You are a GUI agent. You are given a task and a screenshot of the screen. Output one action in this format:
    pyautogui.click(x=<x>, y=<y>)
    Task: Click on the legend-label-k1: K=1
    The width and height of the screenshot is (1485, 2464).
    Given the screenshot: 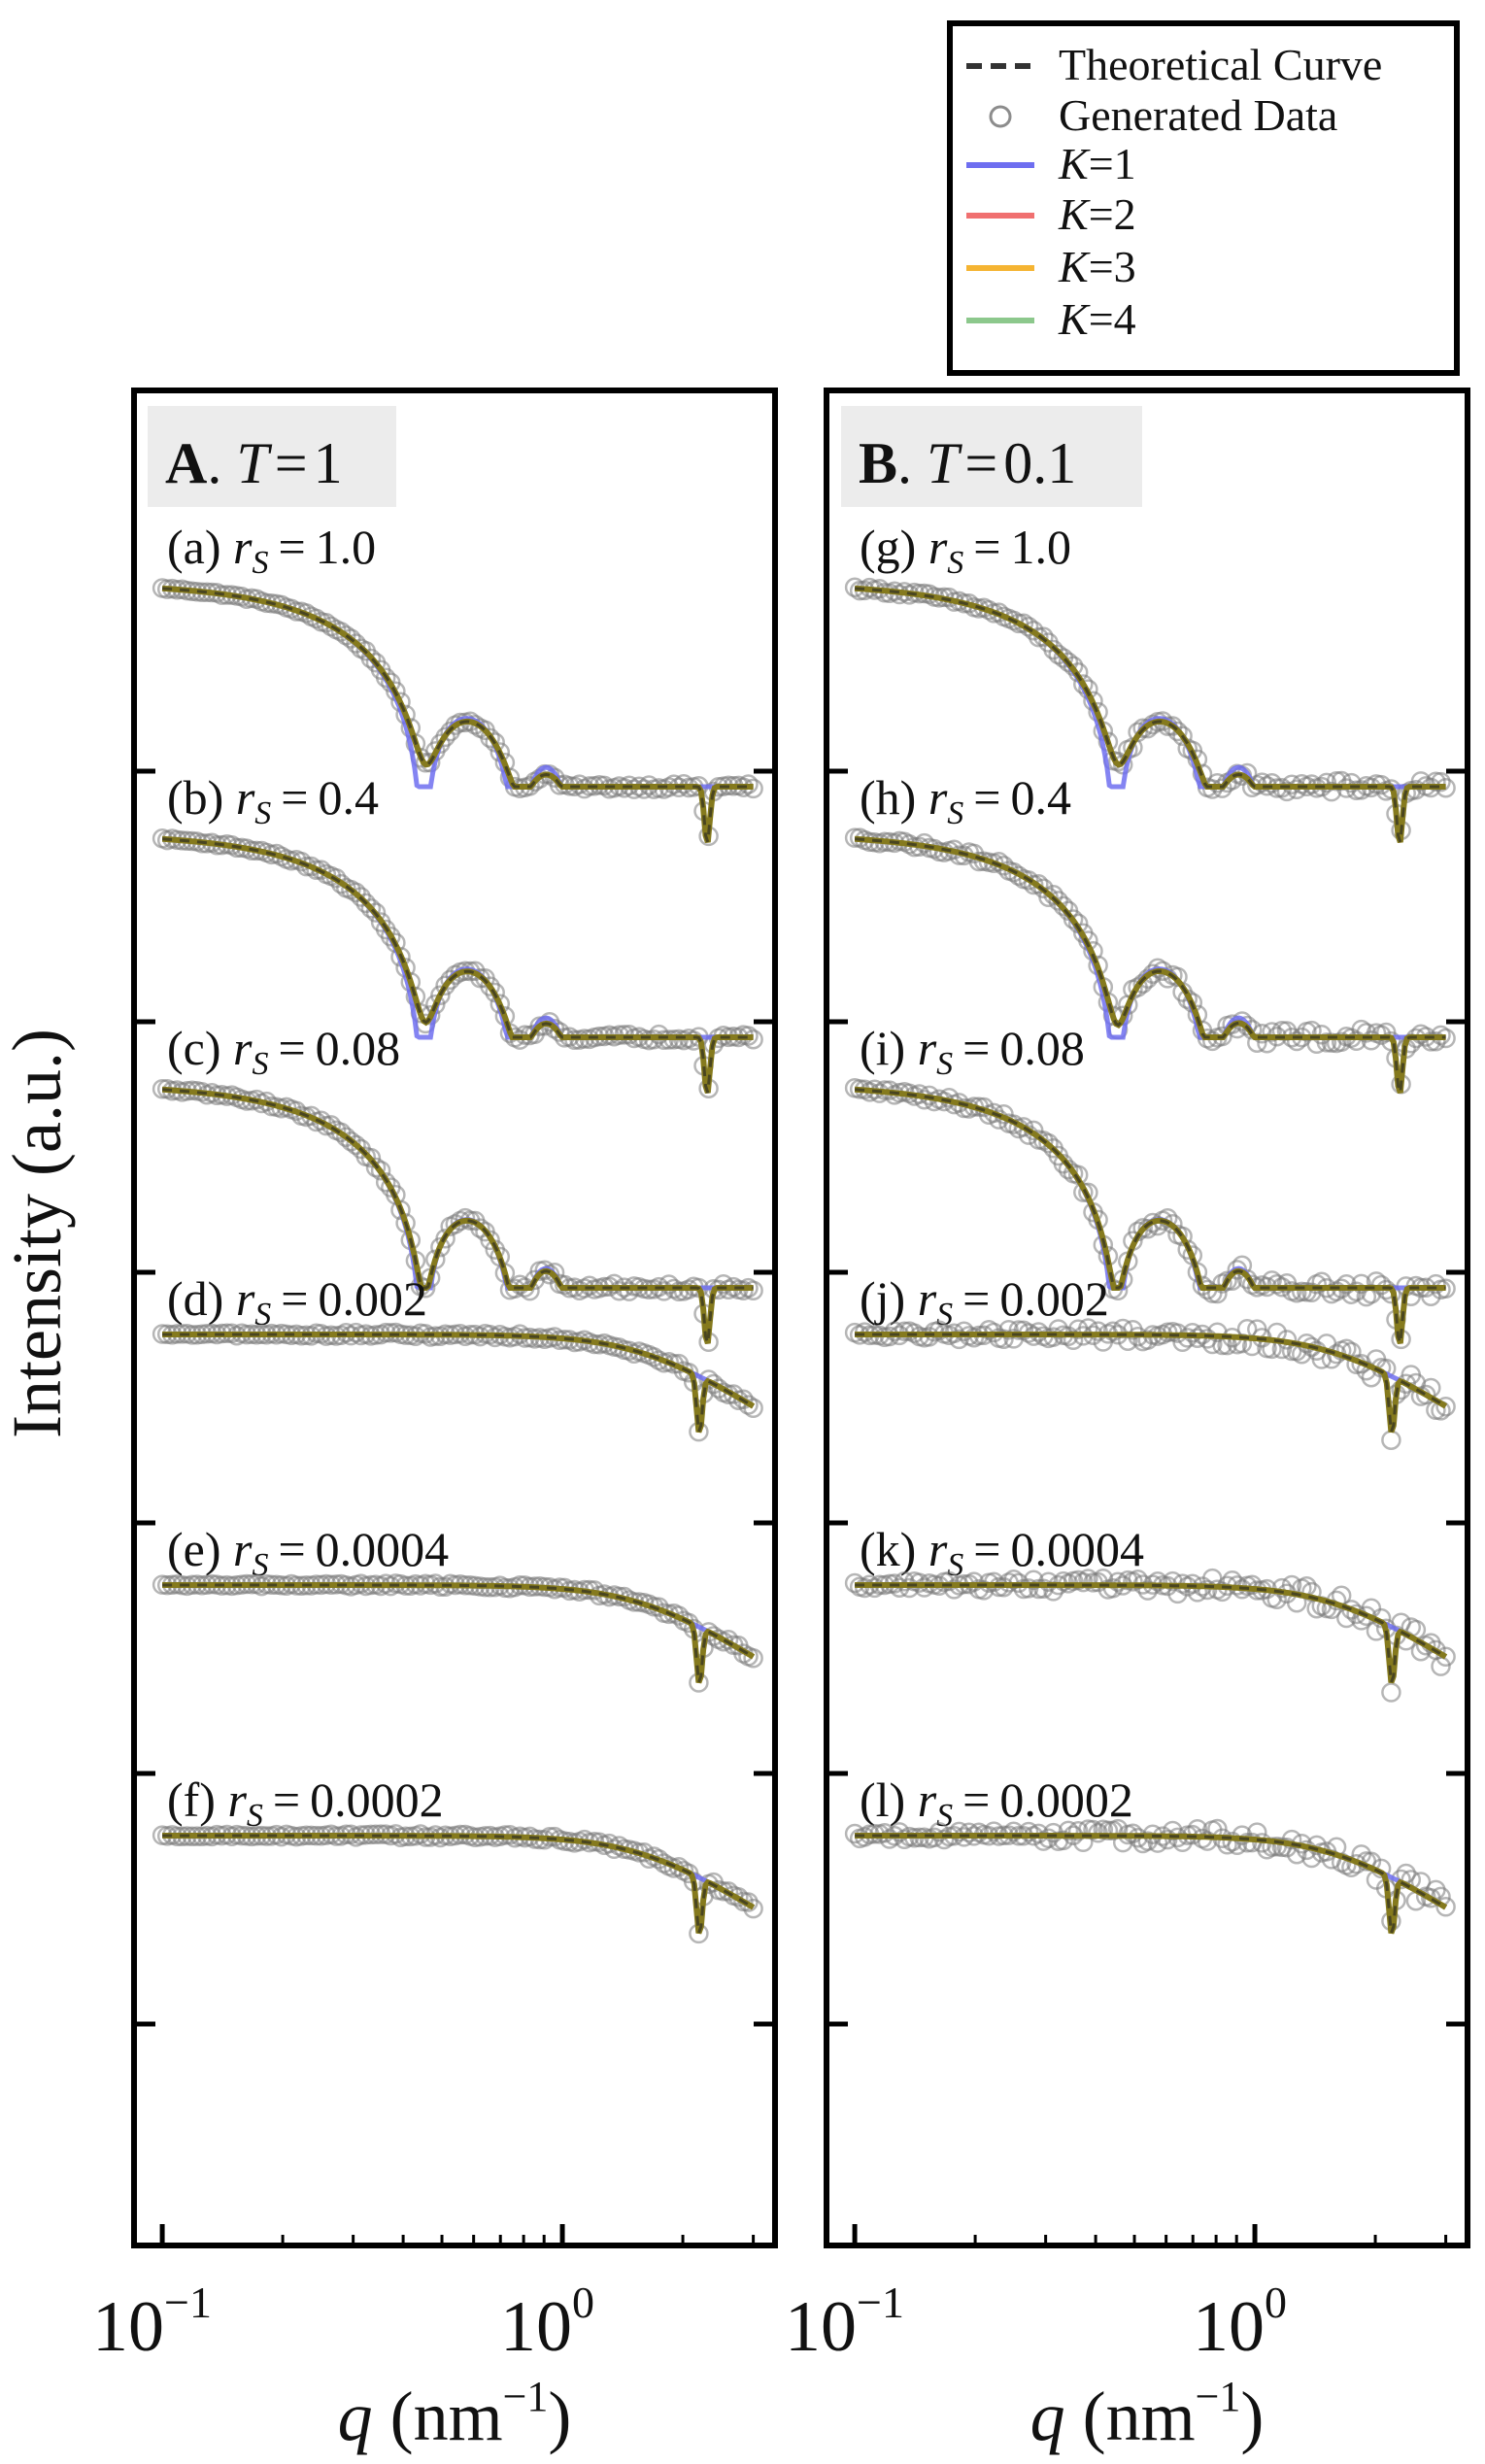 What is the action you would take?
    pyautogui.click(x=1097, y=163)
    